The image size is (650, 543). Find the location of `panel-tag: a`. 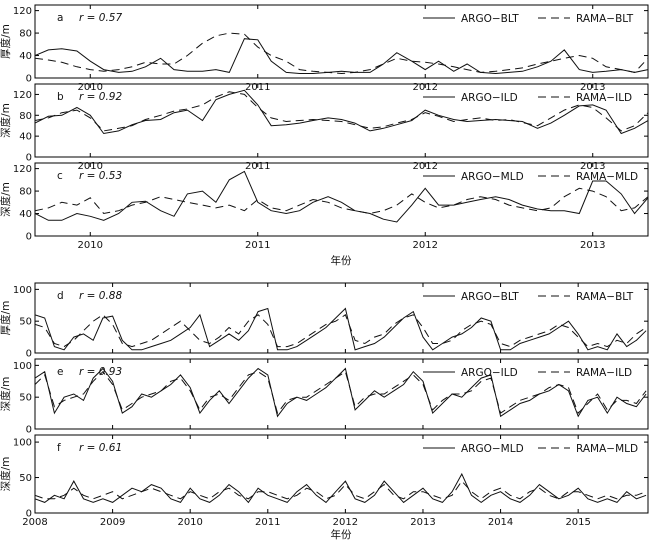

panel-tag: a is located at coordinates (60, 18).